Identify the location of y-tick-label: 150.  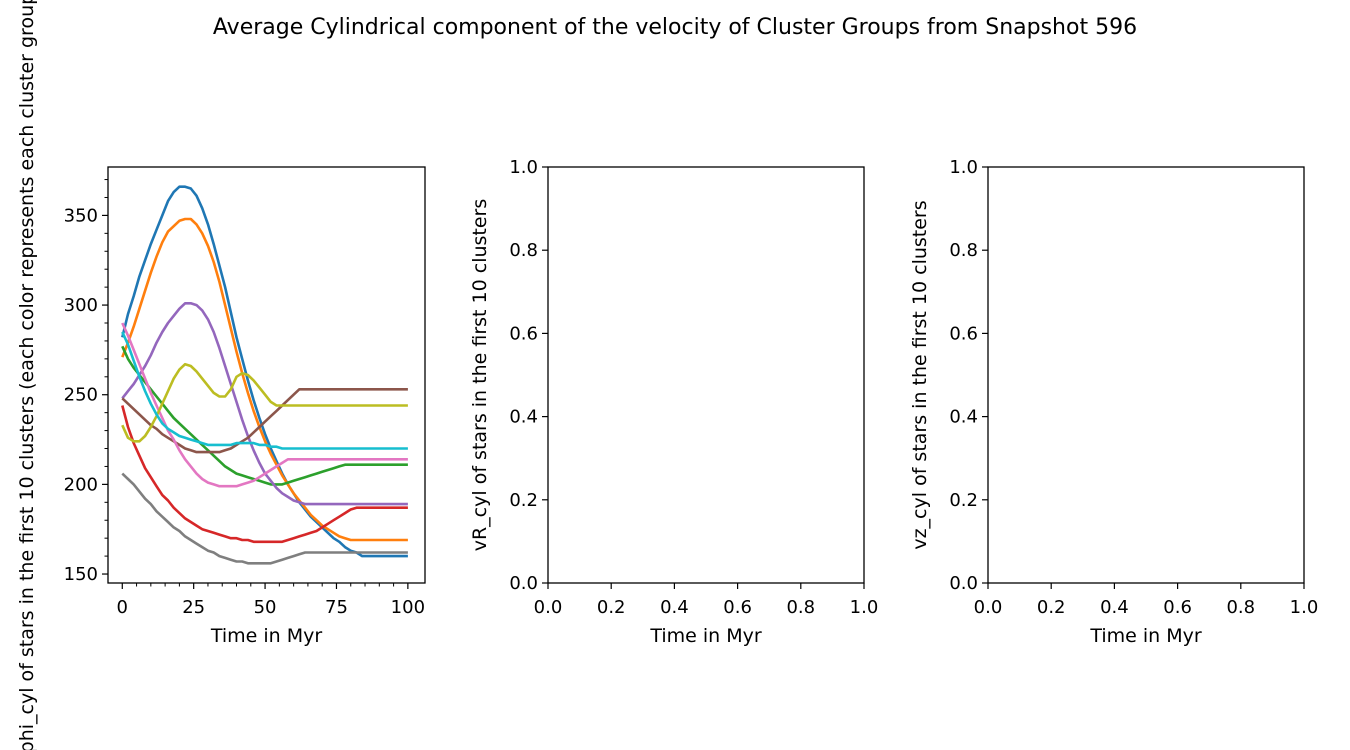
(81, 574).